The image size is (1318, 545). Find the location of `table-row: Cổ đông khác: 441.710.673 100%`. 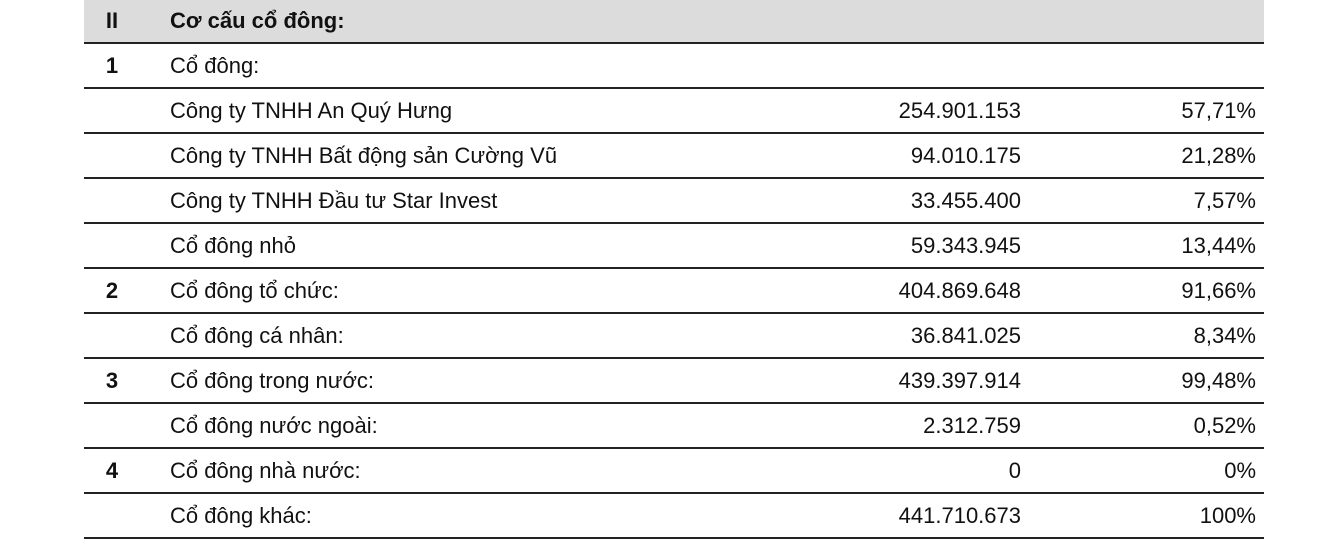

table-row: Cổ đông khác: 441.710.673 100% is located at coordinates (674, 516).